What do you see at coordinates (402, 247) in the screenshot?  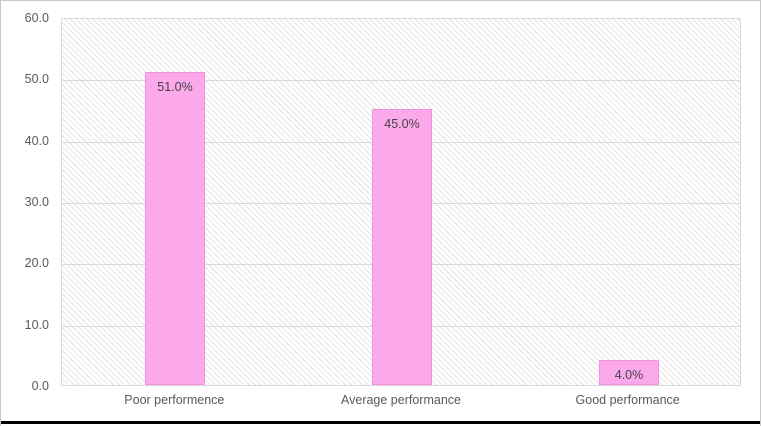 I see `bar: 45.0%` at bounding box center [402, 247].